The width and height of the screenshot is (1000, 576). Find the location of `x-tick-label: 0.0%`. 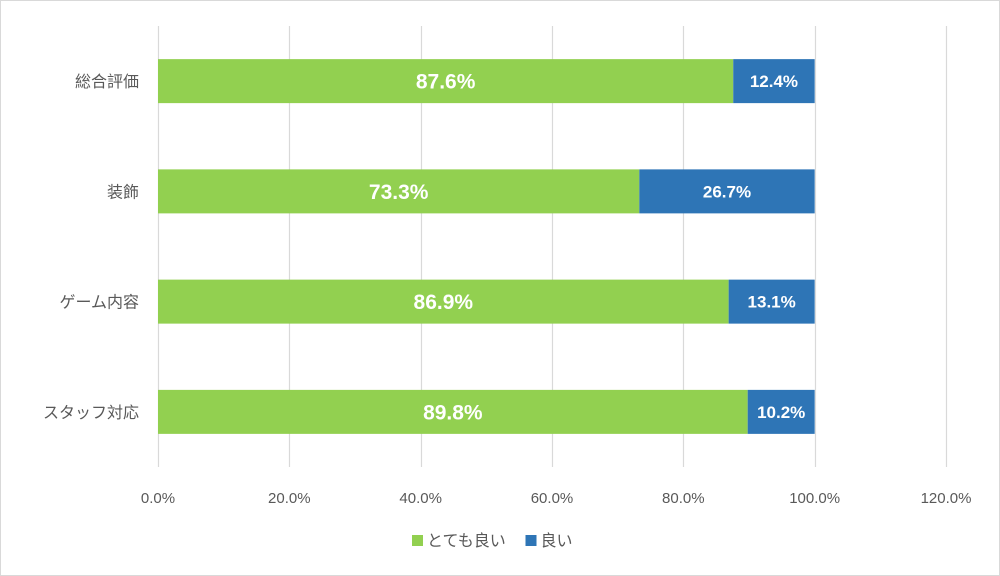

x-tick-label: 0.0% is located at coordinates (158, 498).